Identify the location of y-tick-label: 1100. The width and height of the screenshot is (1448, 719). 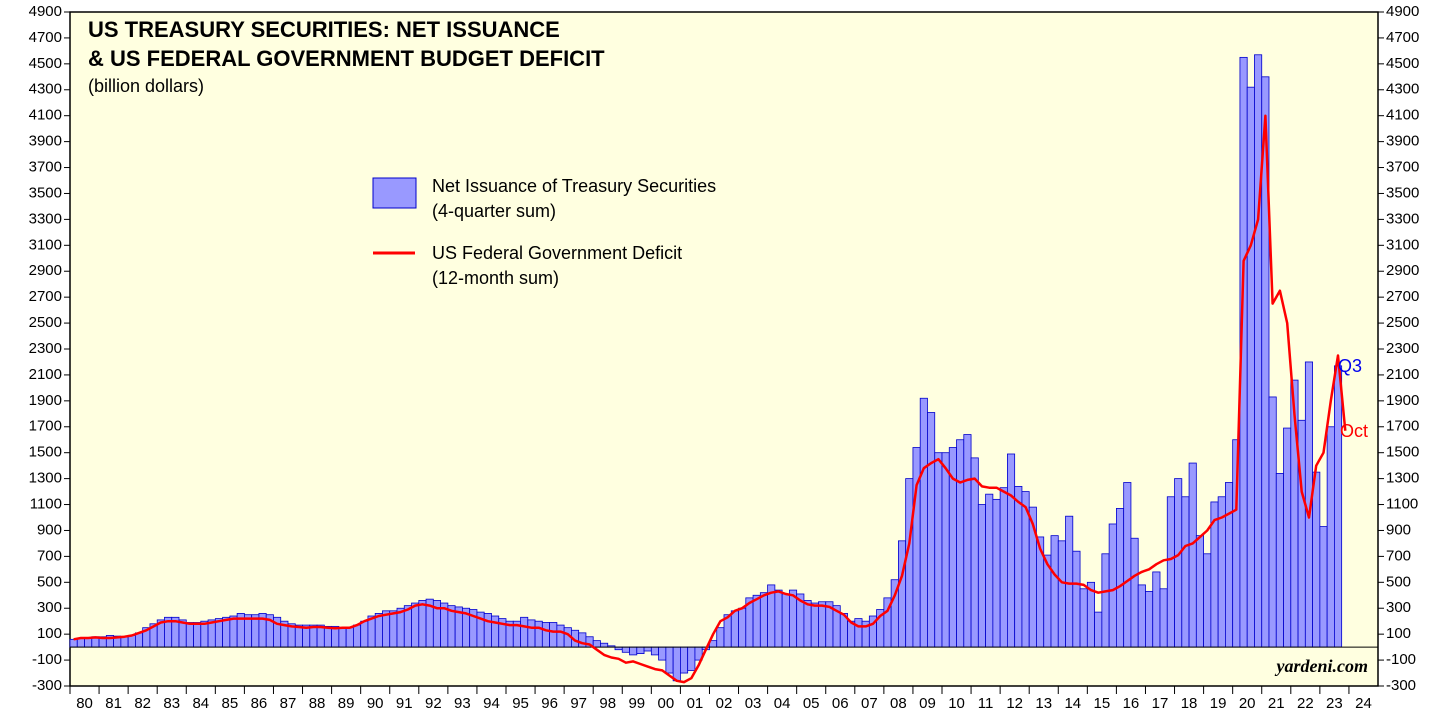
(46, 504).